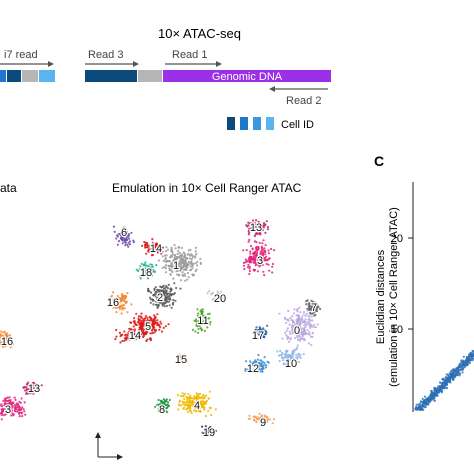 The width and height of the screenshot is (474, 474). What do you see at coordinates (220, 299) in the screenshot?
I see `cluster-label-20: 20` at bounding box center [220, 299].